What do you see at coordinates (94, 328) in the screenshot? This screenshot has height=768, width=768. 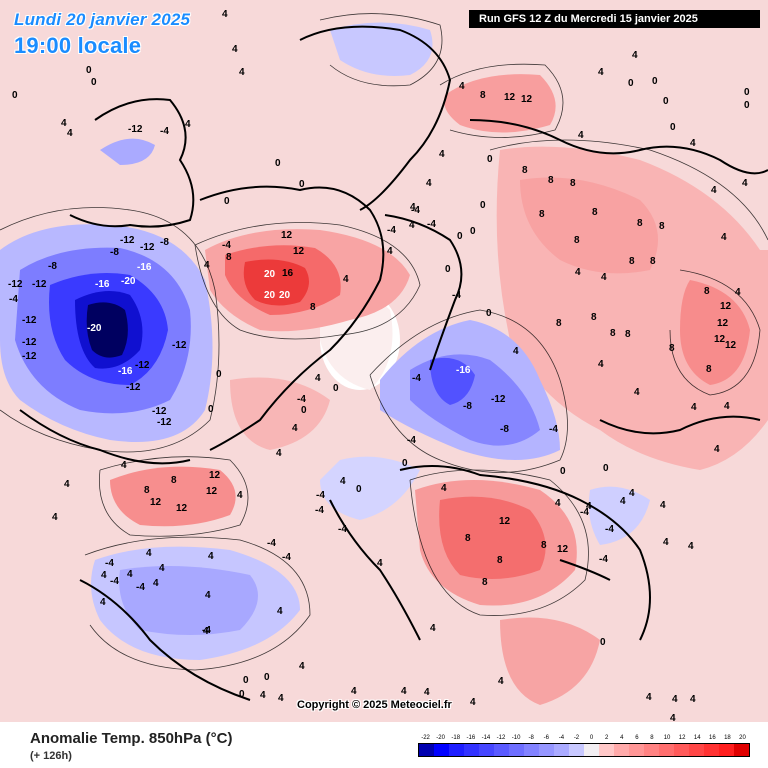 I see `anomaly-value-label: -20` at bounding box center [94, 328].